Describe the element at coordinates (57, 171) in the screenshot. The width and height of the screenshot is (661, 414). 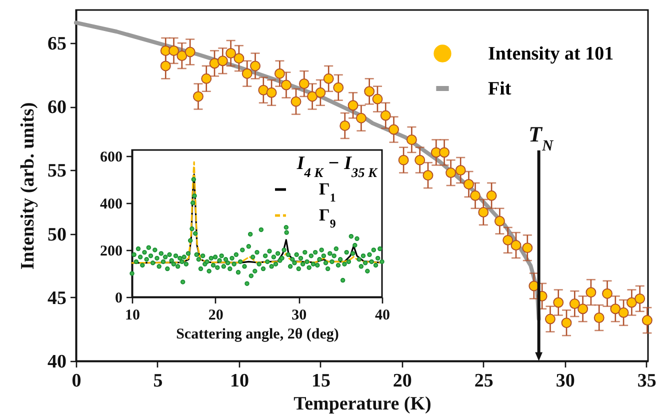
I see `y-tick-label: 55` at that location.